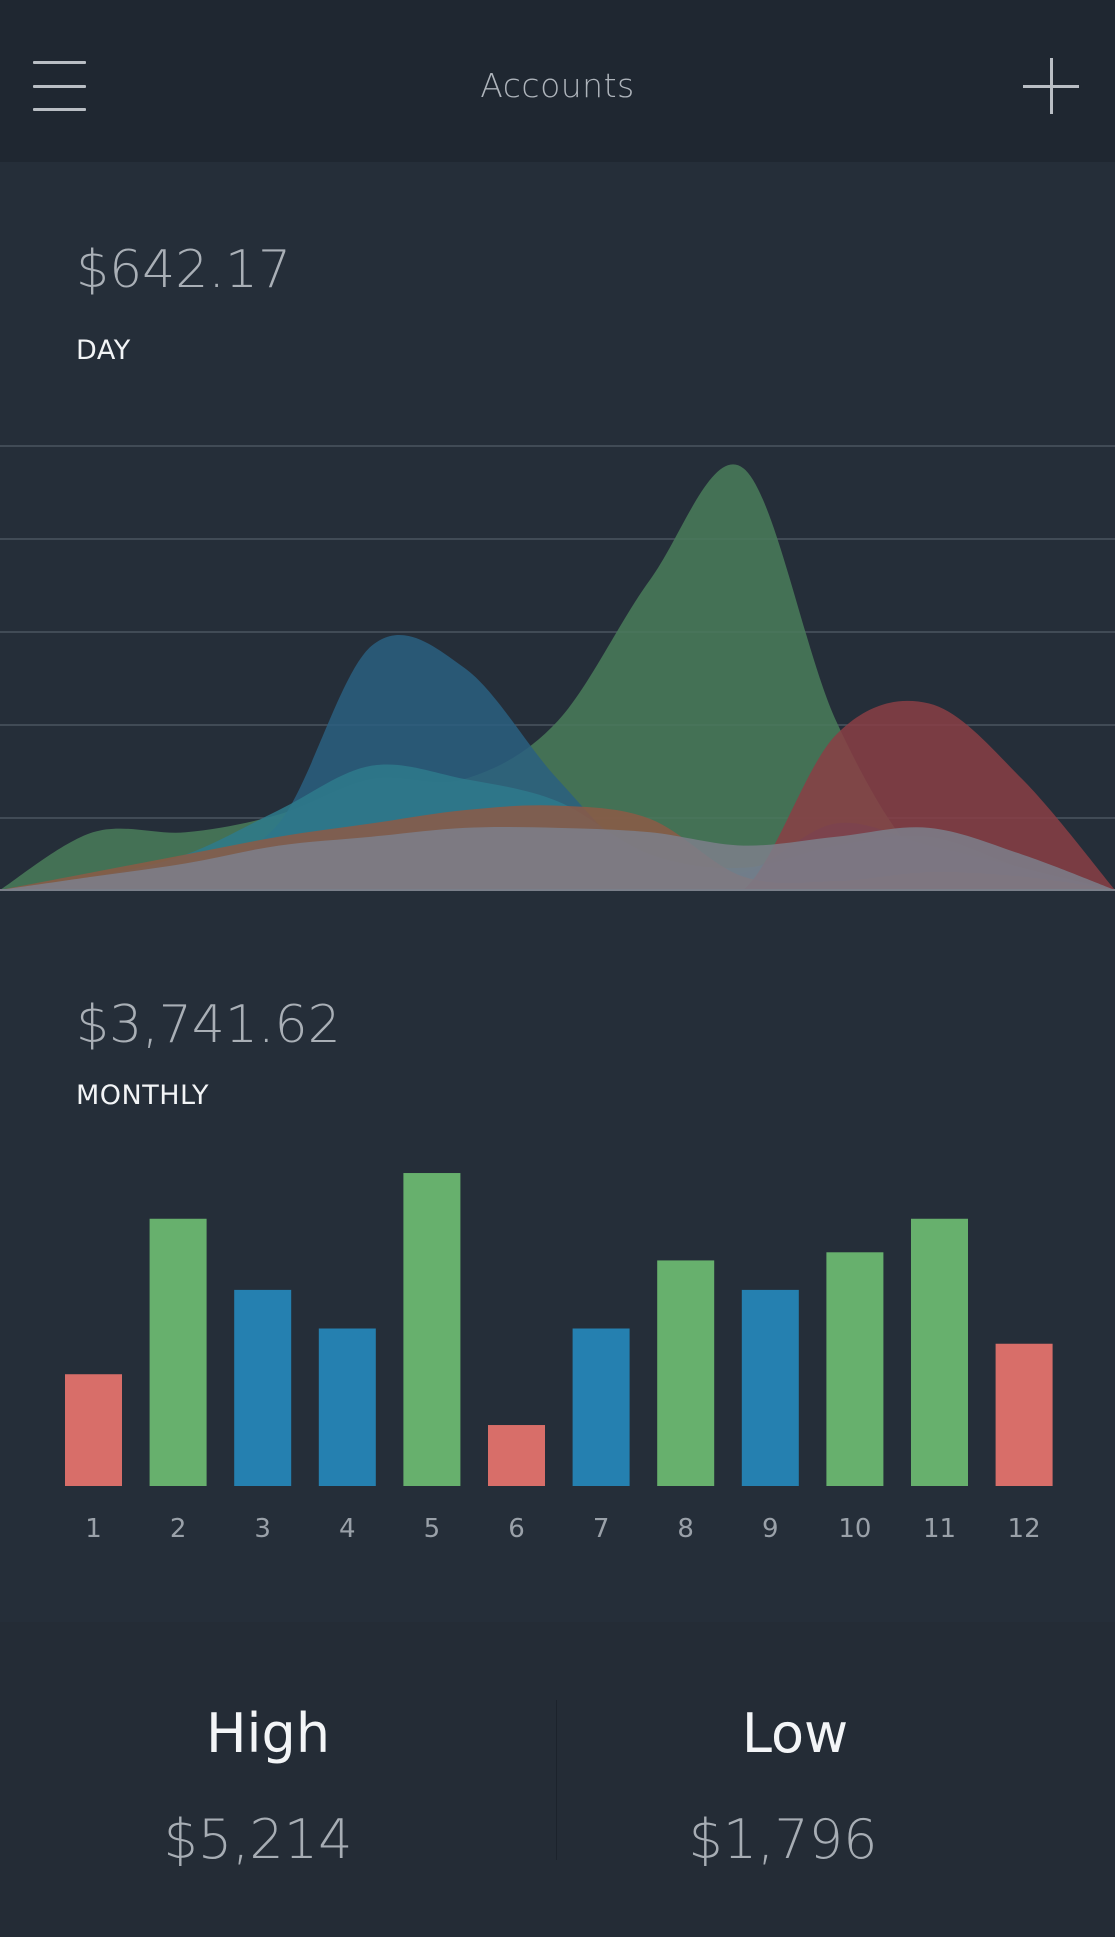  Describe the element at coordinates (208, 1025) in the screenshot. I see `monthly-total-value: $3,741.62` at that location.